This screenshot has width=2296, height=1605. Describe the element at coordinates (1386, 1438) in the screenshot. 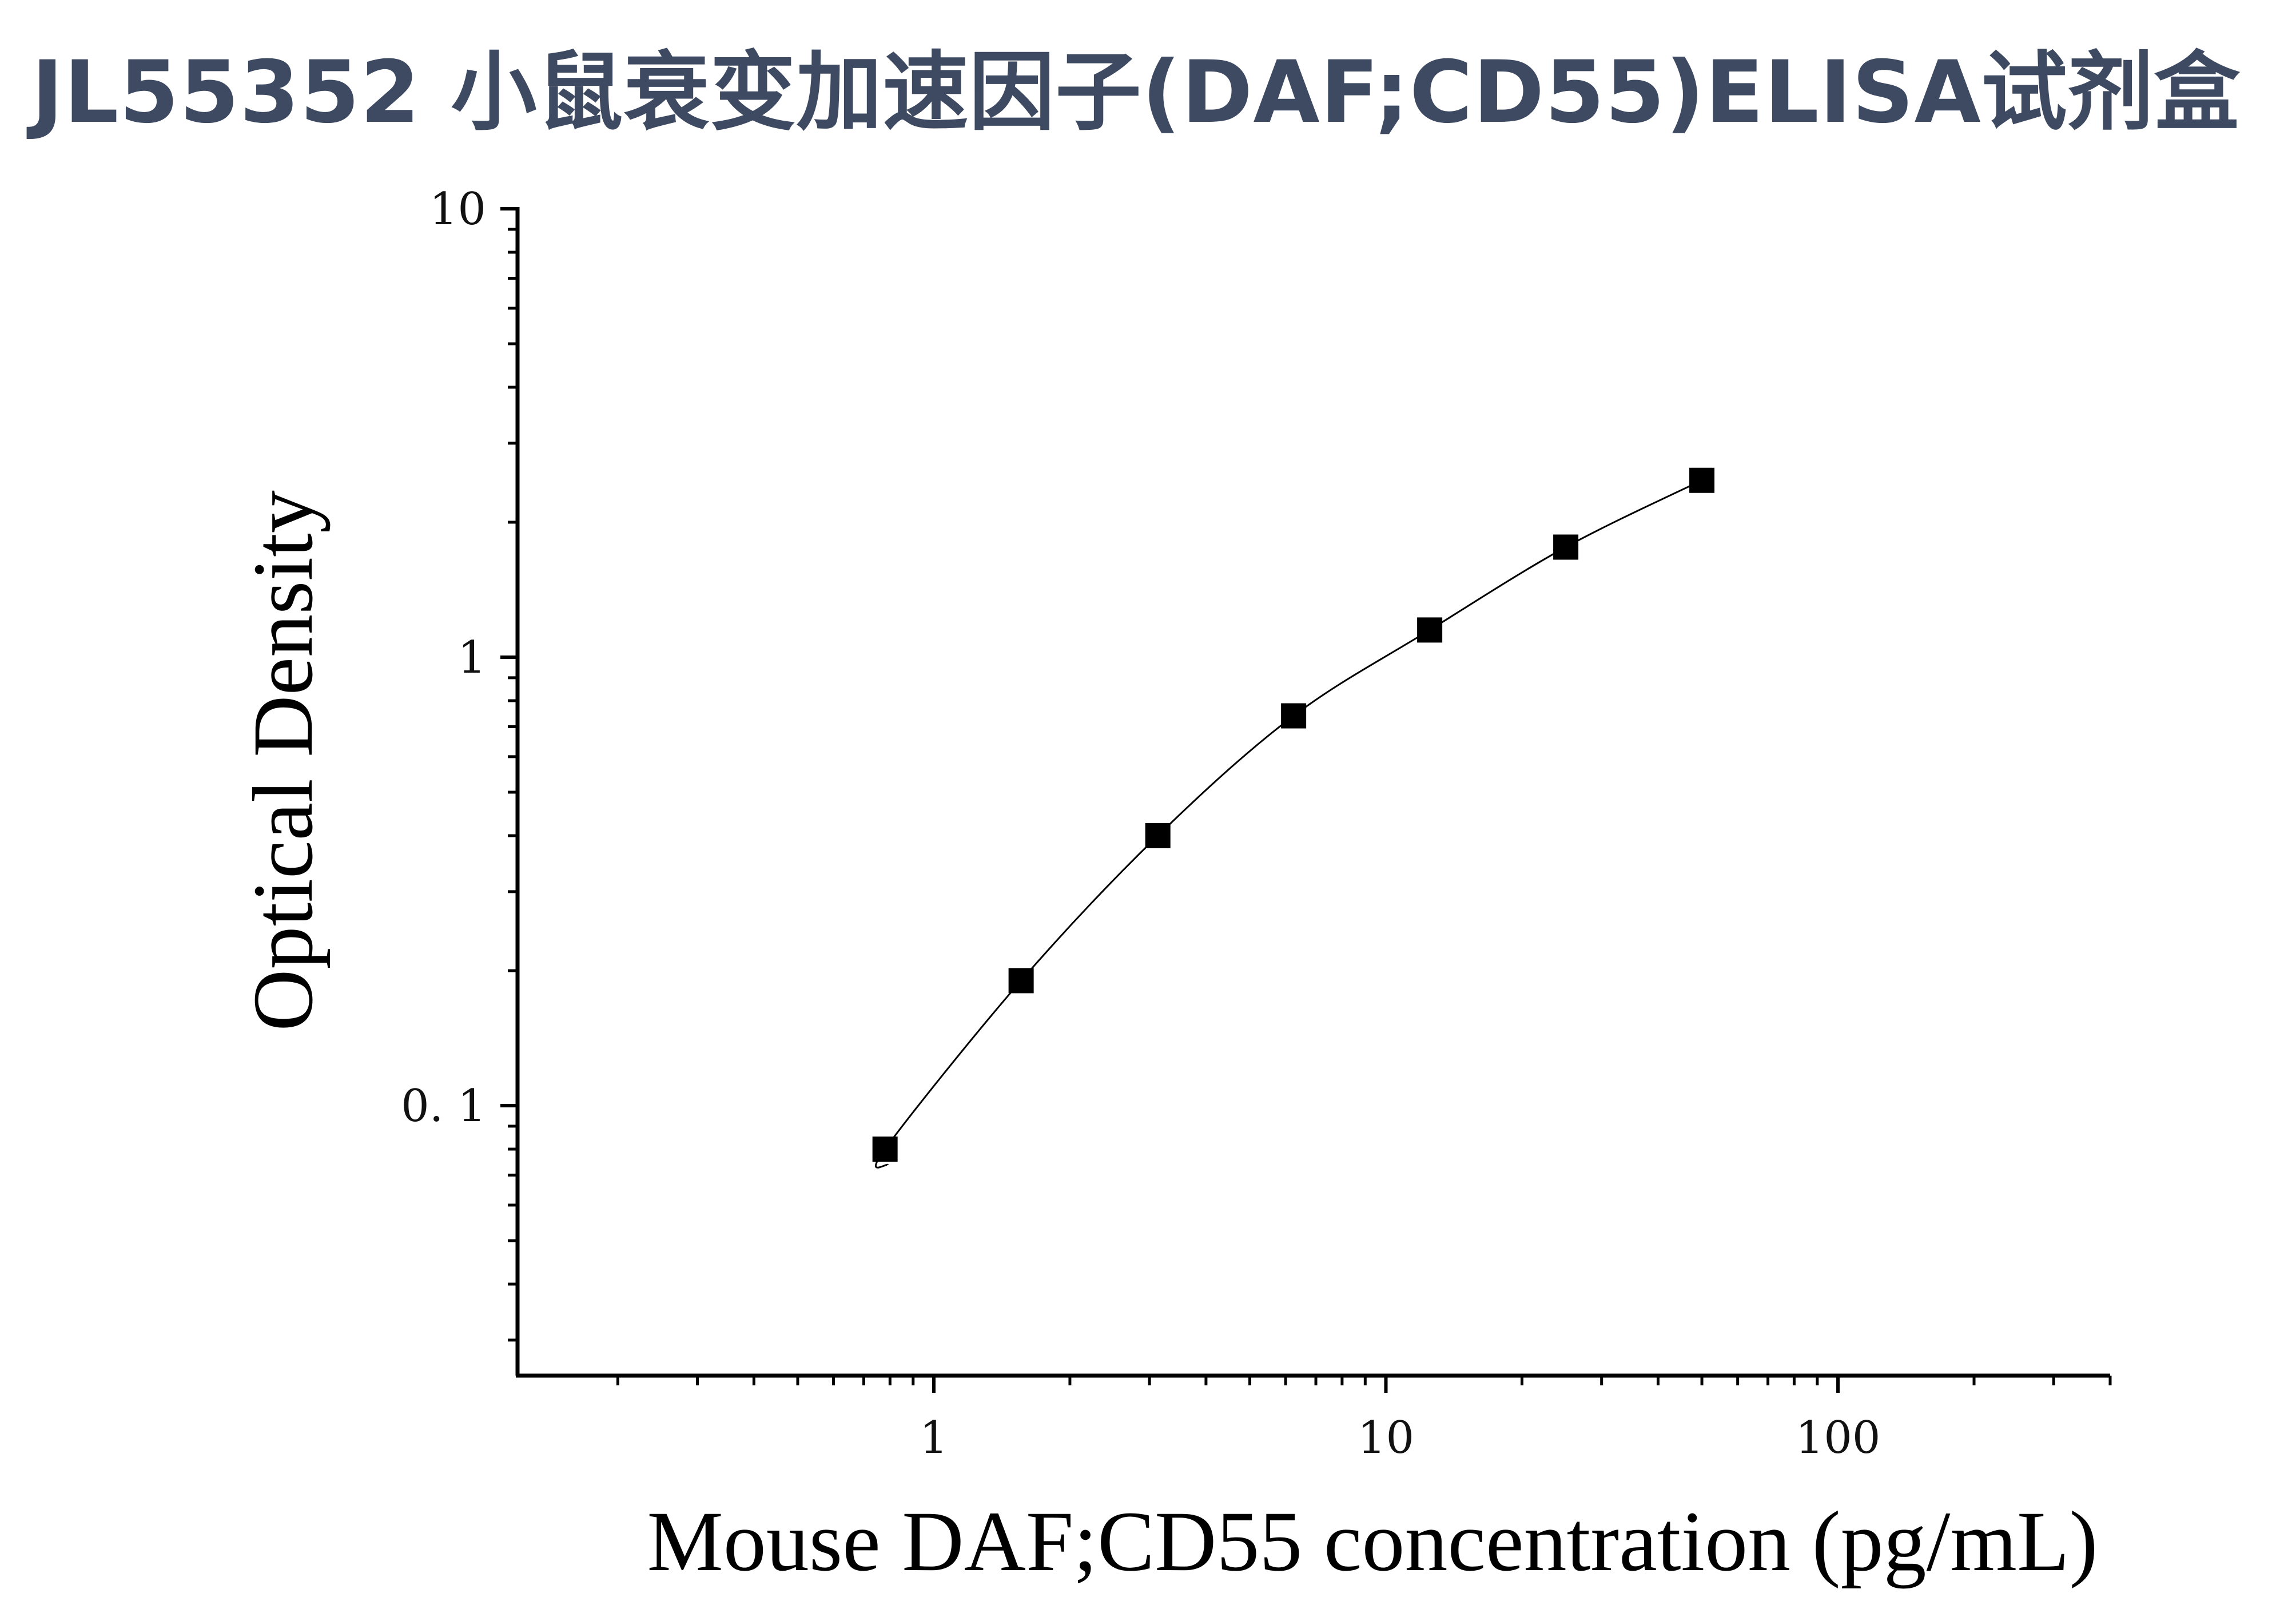

I see `x-tick-label: 10` at that location.